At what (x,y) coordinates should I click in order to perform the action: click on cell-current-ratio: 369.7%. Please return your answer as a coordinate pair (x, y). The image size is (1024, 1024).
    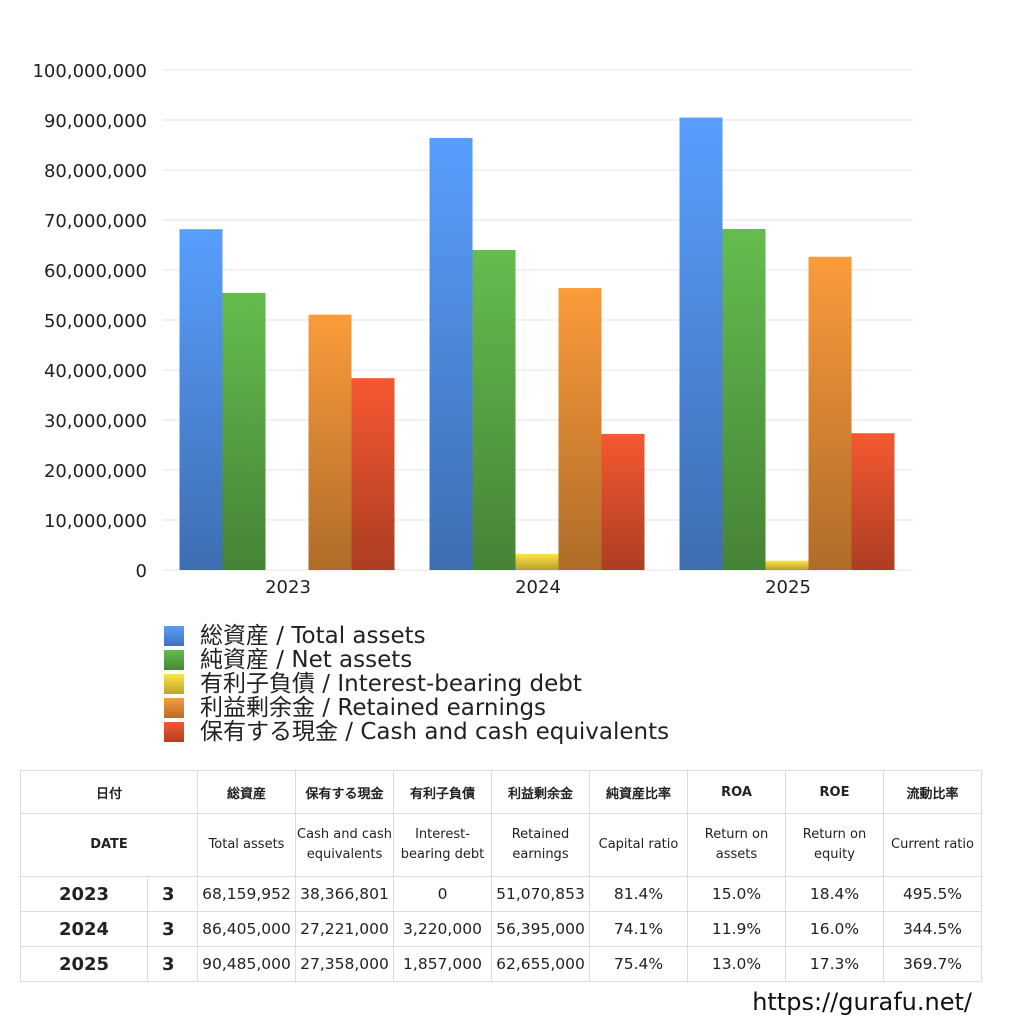
    Looking at the image, I should click on (932, 964).